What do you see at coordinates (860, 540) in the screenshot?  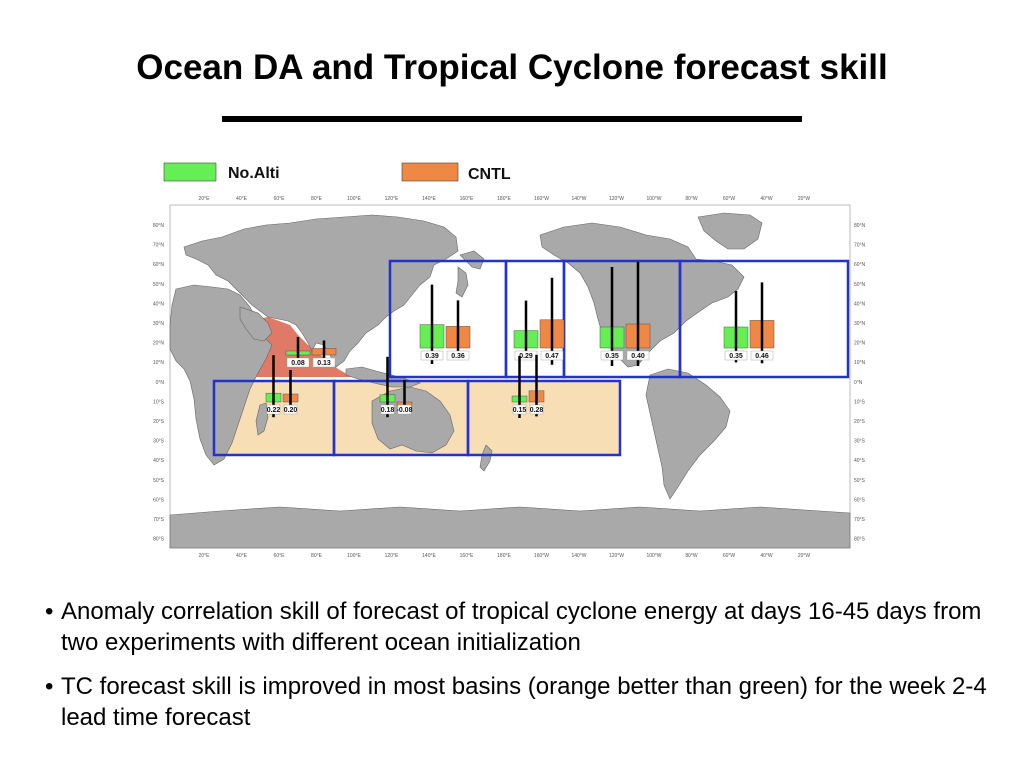 I see `lat-tick-label: 80°S` at bounding box center [860, 540].